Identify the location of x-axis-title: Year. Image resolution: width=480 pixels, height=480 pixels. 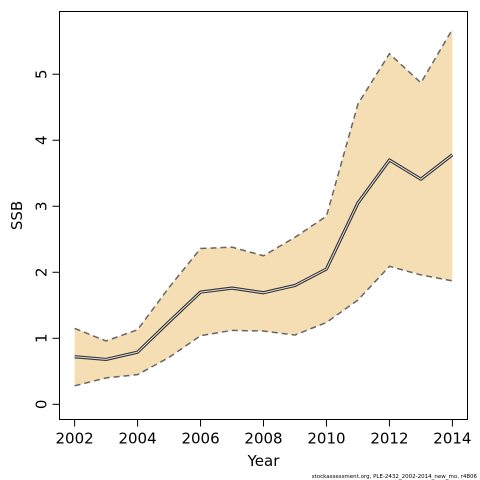
(264, 461).